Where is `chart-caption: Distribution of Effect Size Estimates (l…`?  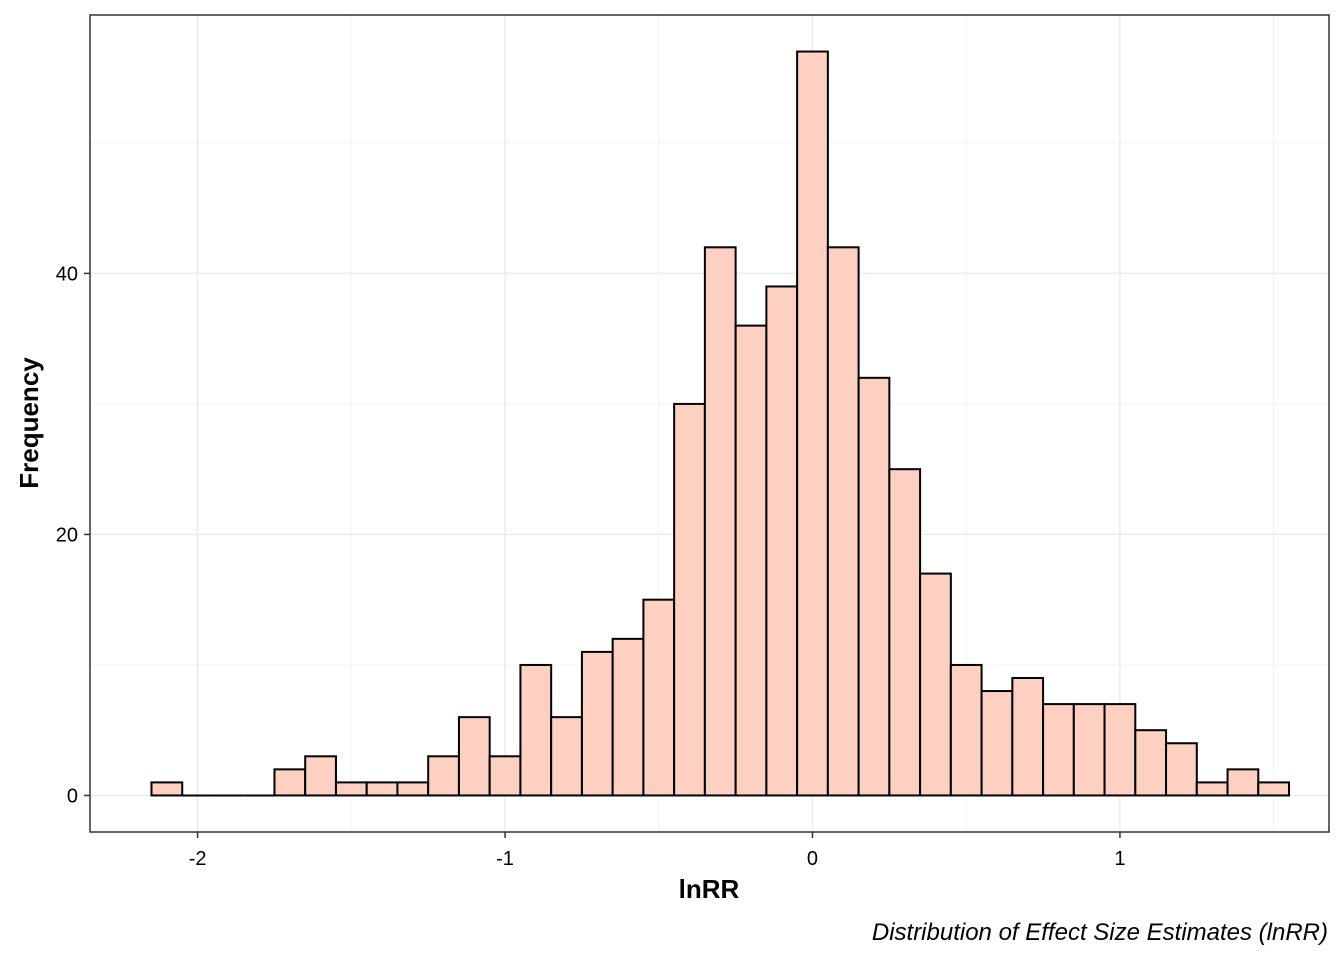 chart-caption: Distribution of Effect Size Estimates (l… is located at coordinates (1100, 932).